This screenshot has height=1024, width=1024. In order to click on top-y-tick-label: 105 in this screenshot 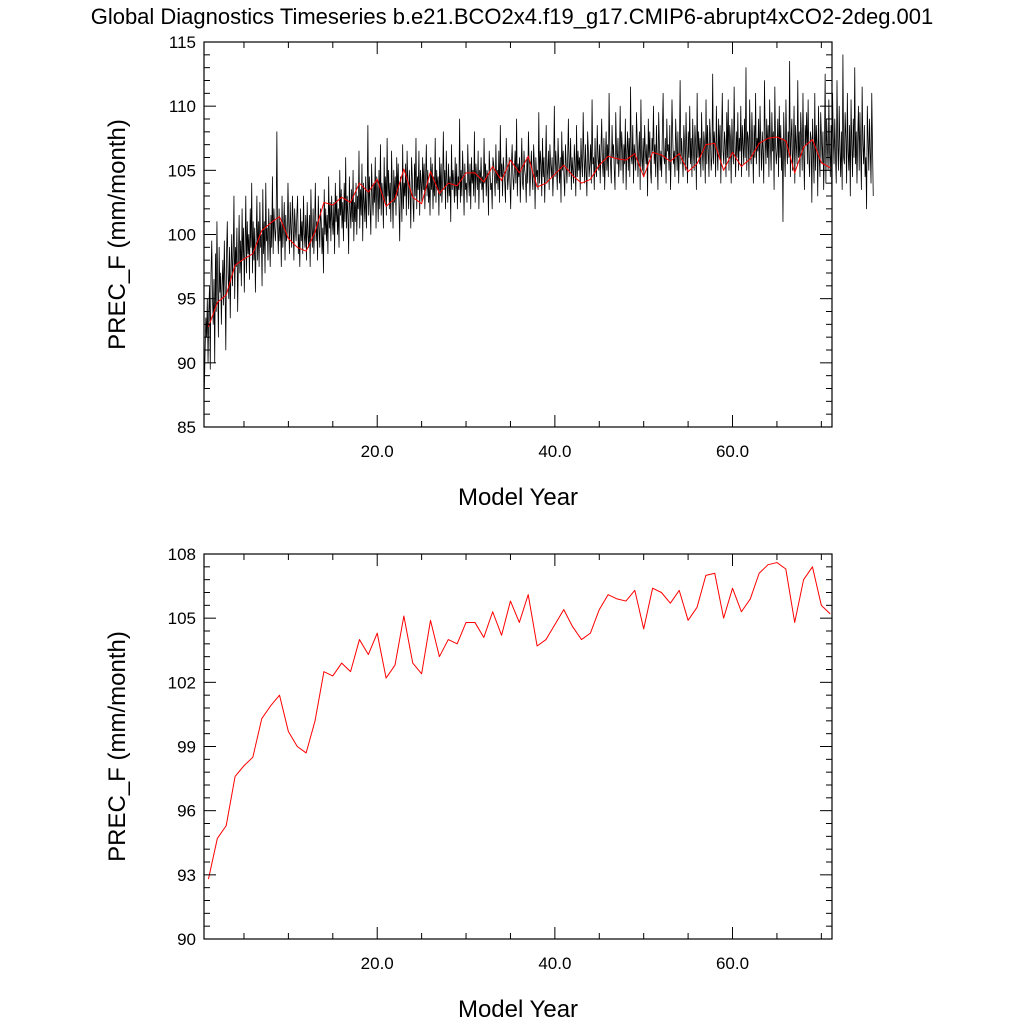, I will do `click(182, 170)`.